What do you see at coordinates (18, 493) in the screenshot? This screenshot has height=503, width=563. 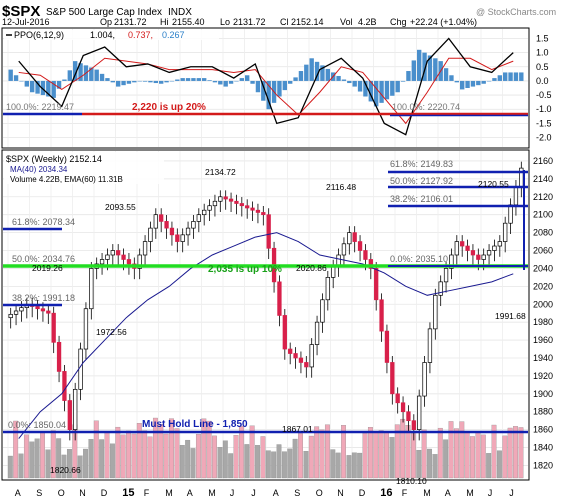 I see `x-axis-label: A` at bounding box center [18, 493].